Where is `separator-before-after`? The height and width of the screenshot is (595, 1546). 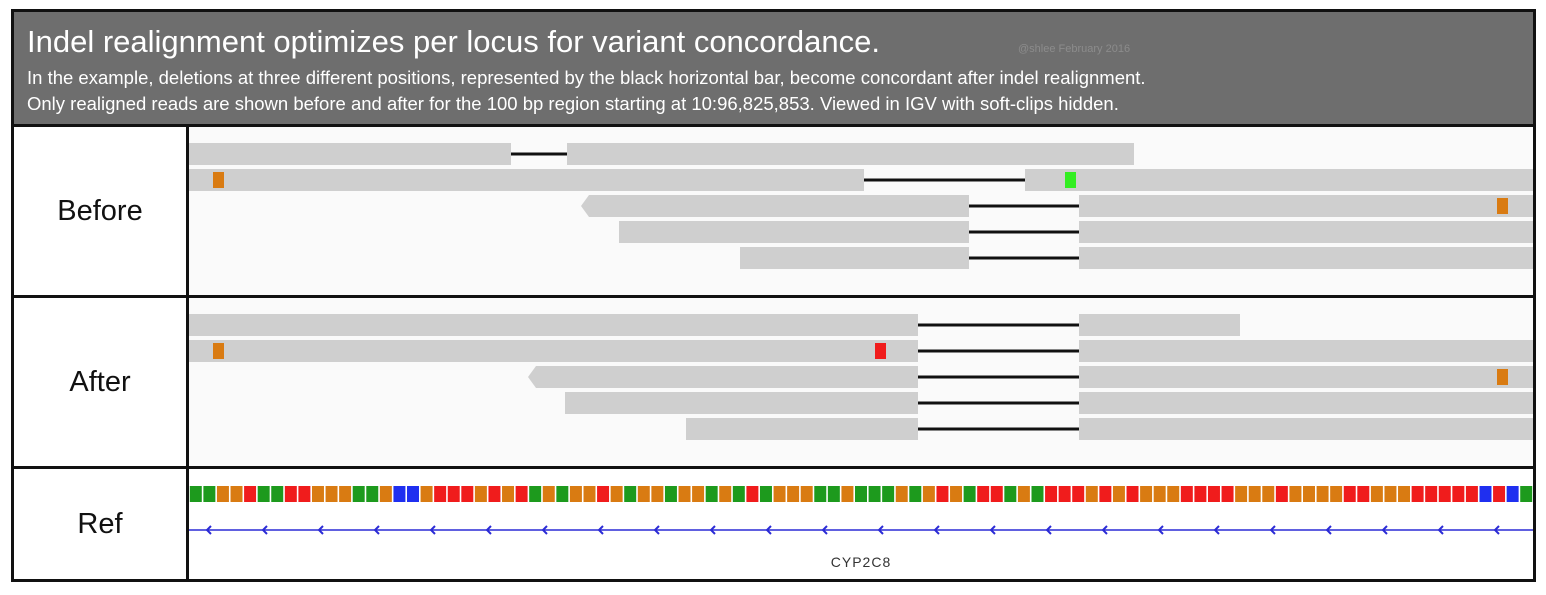 separator-before-after is located at coordinates (773, 296).